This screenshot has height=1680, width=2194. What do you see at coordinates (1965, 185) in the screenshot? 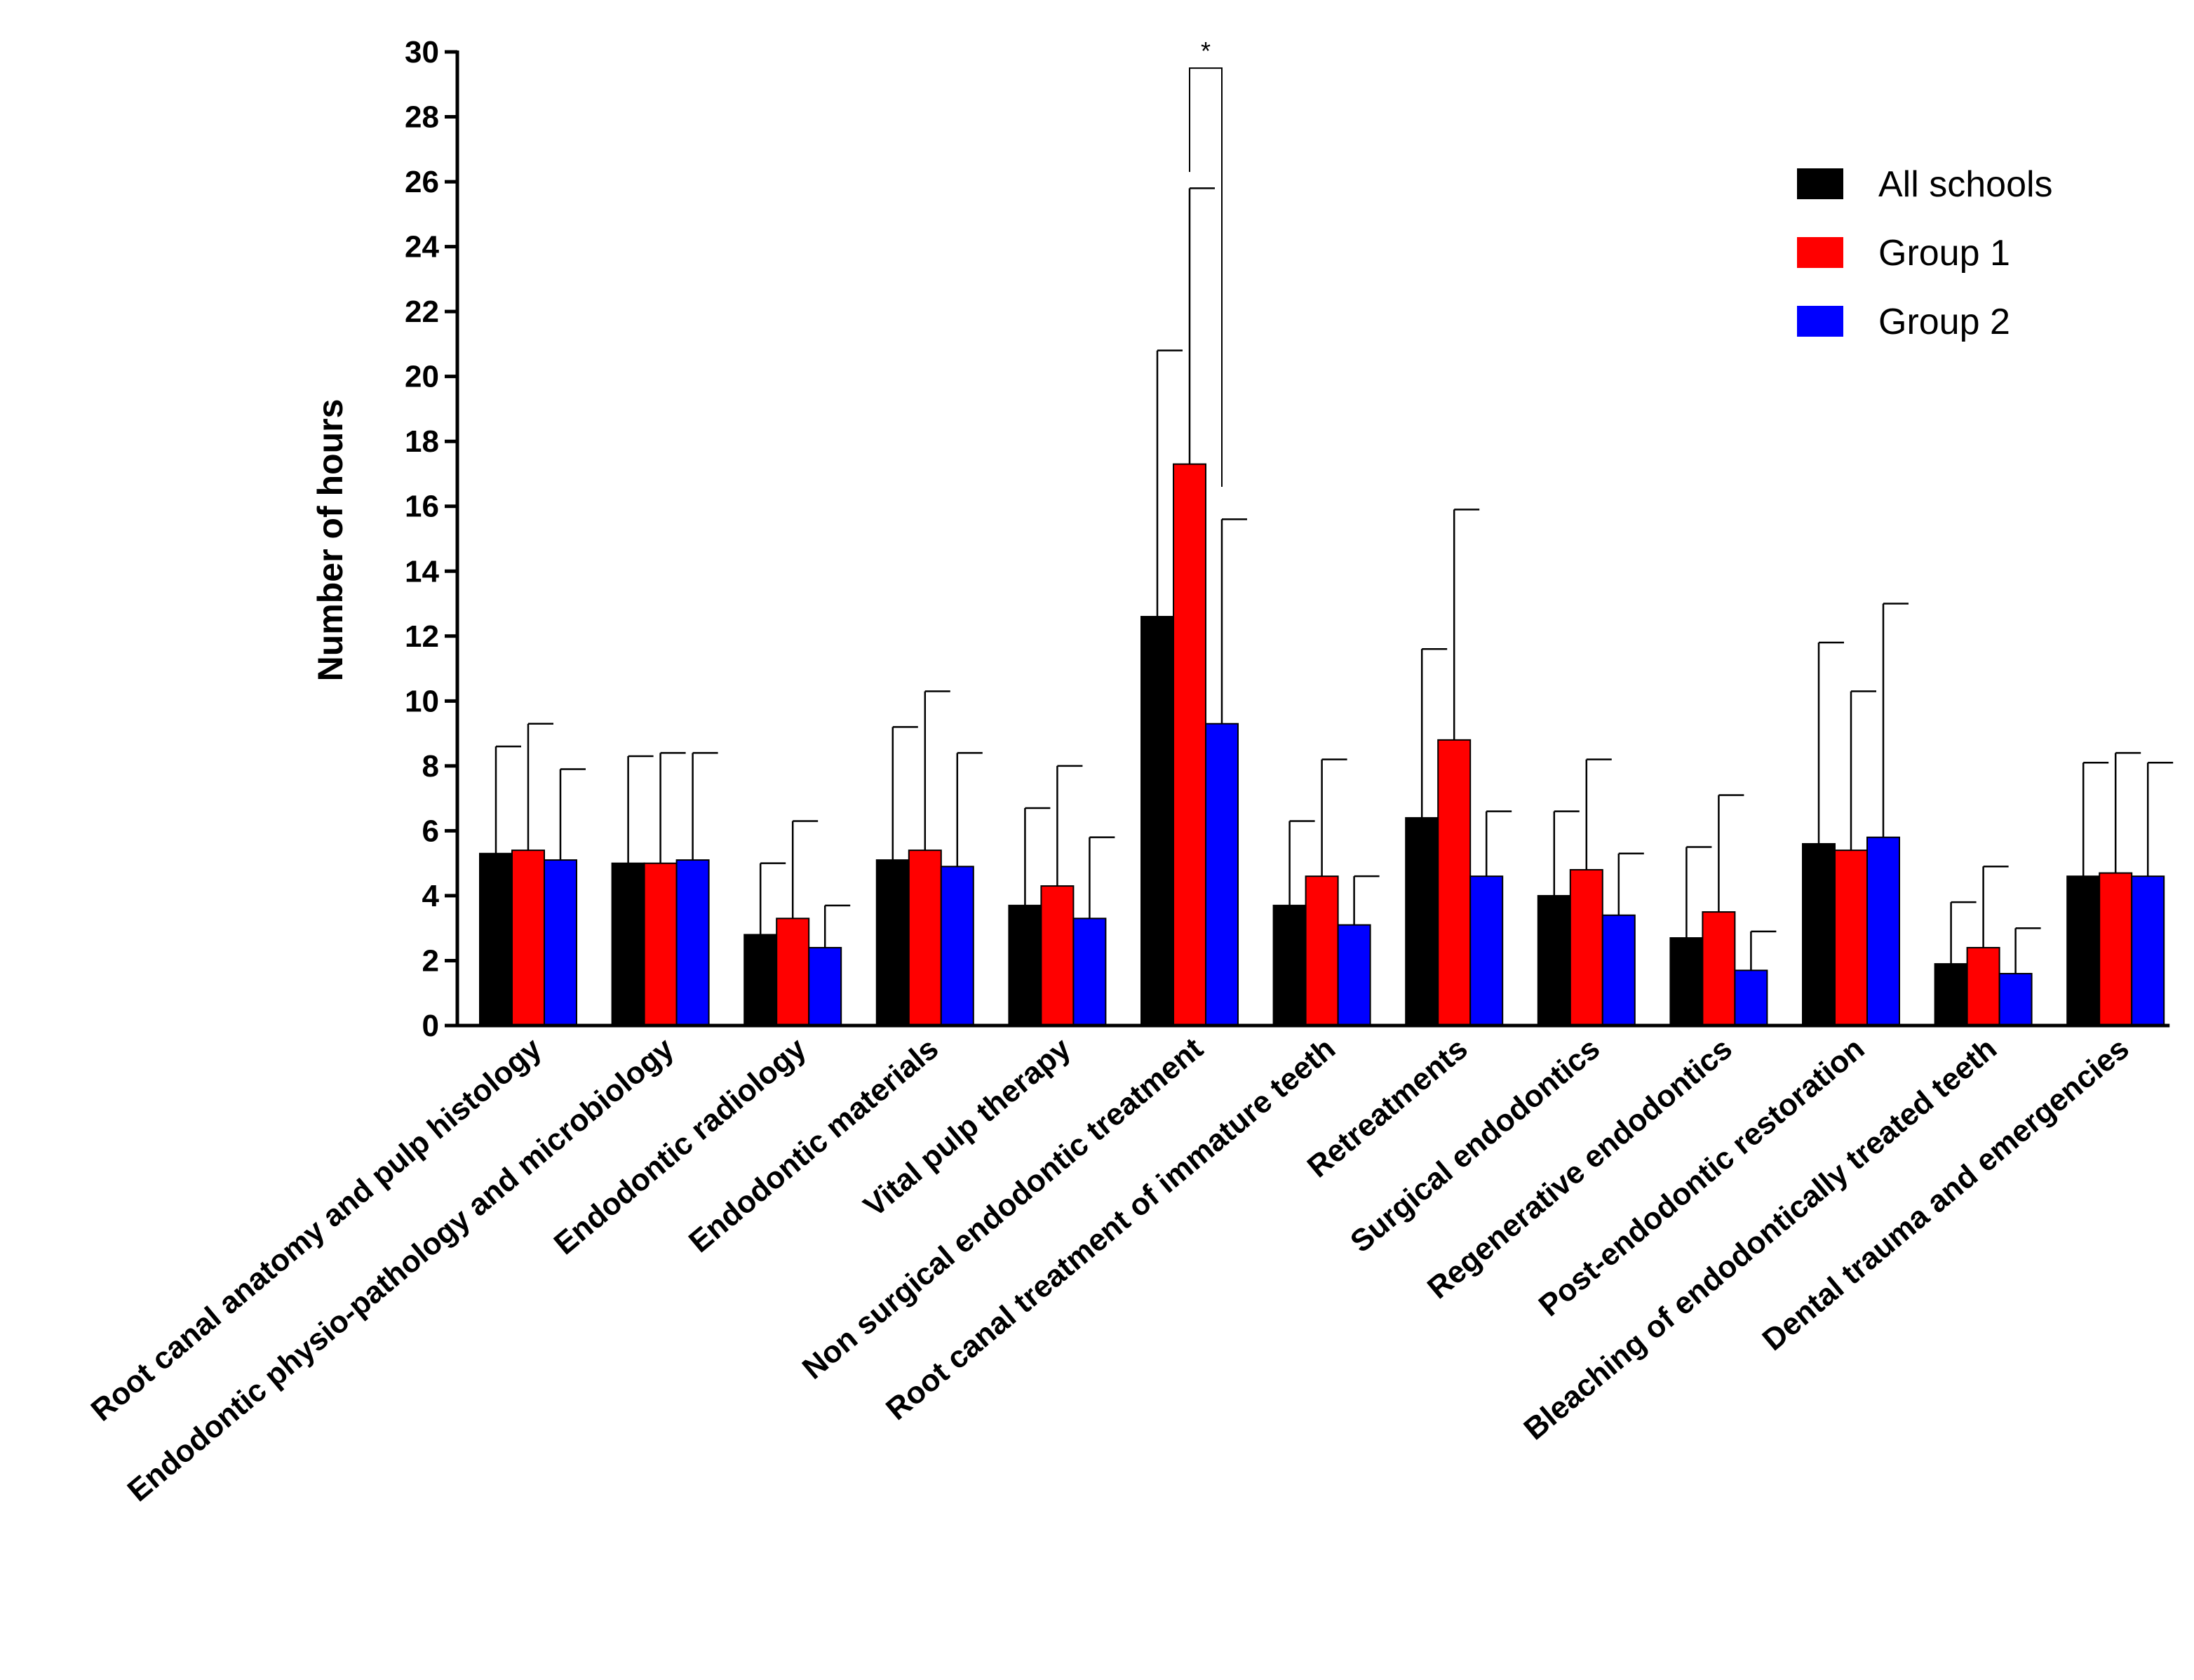
I see `legend-label-1: All schools` at bounding box center [1965, 185].